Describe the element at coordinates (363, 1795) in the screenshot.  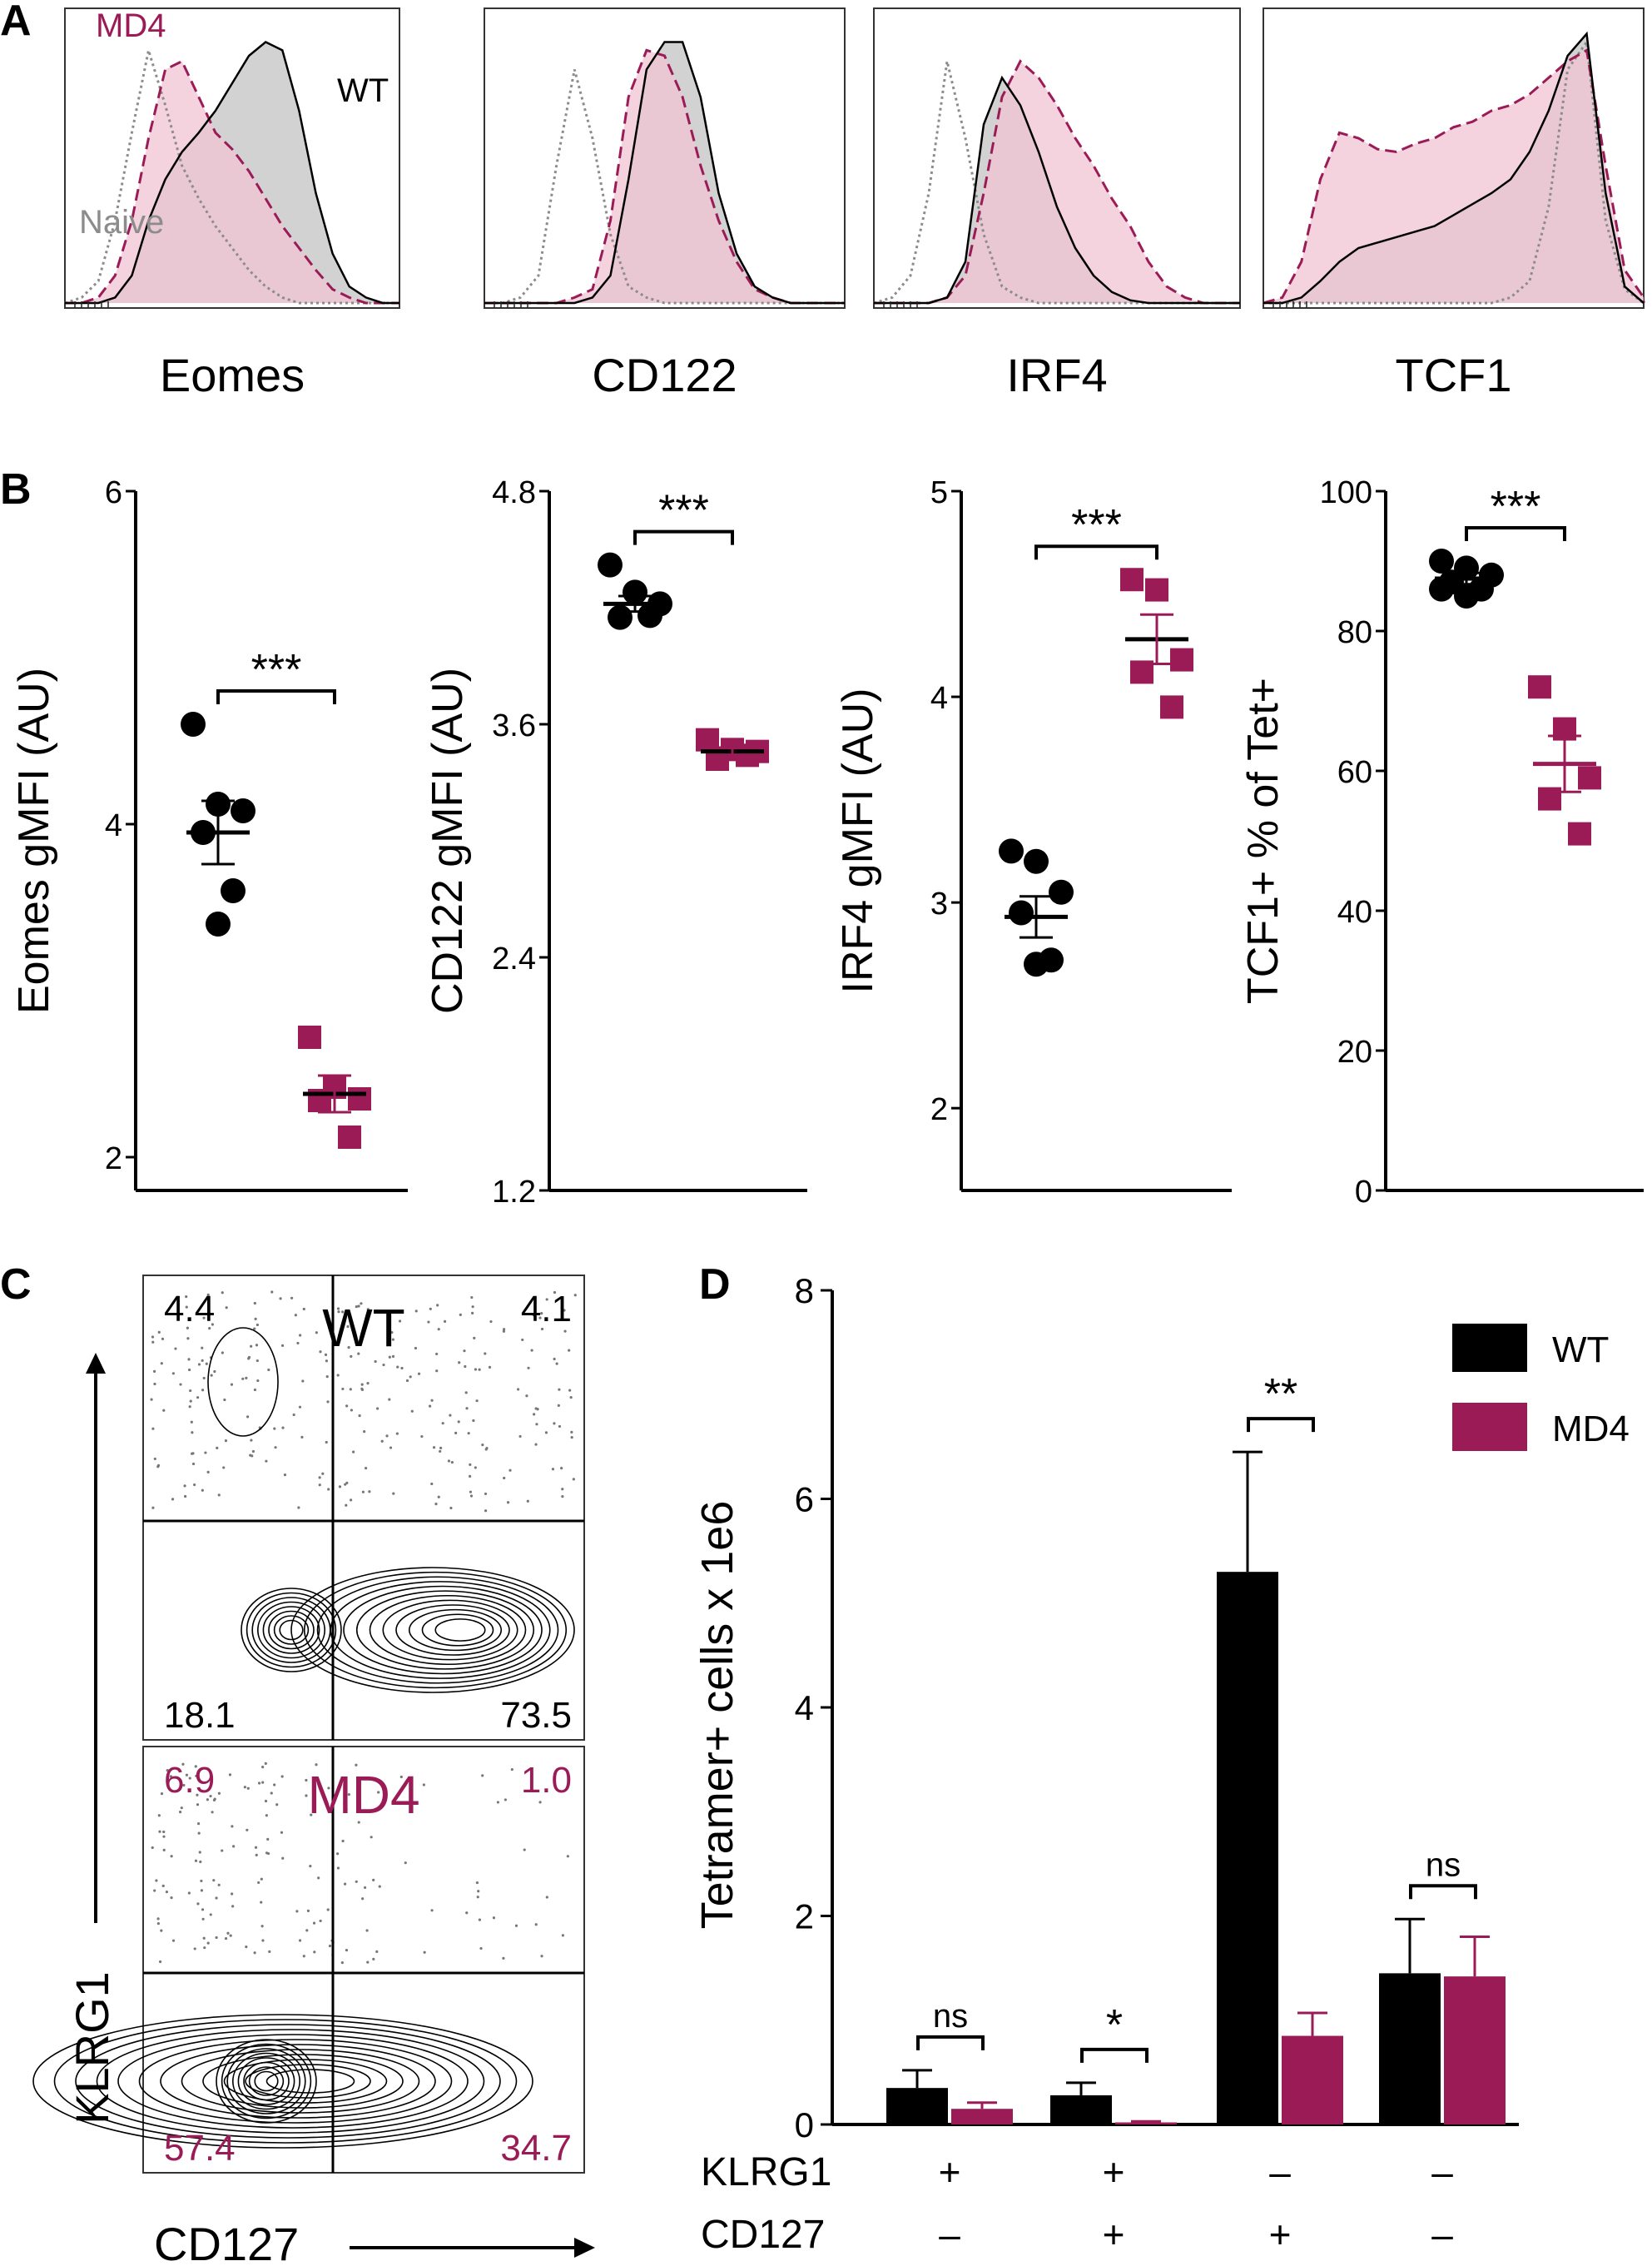
I see `contour-plot-title: MD4` at that location.